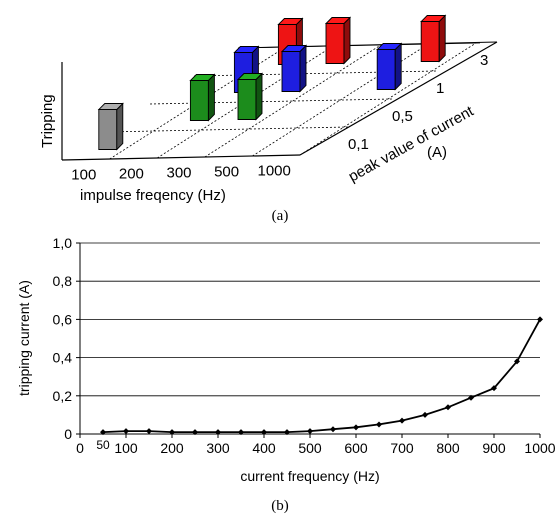 Image resolution: width=560 pixels, height=515 pixels. I want to click on floor-front-edge, so click(181, 157).